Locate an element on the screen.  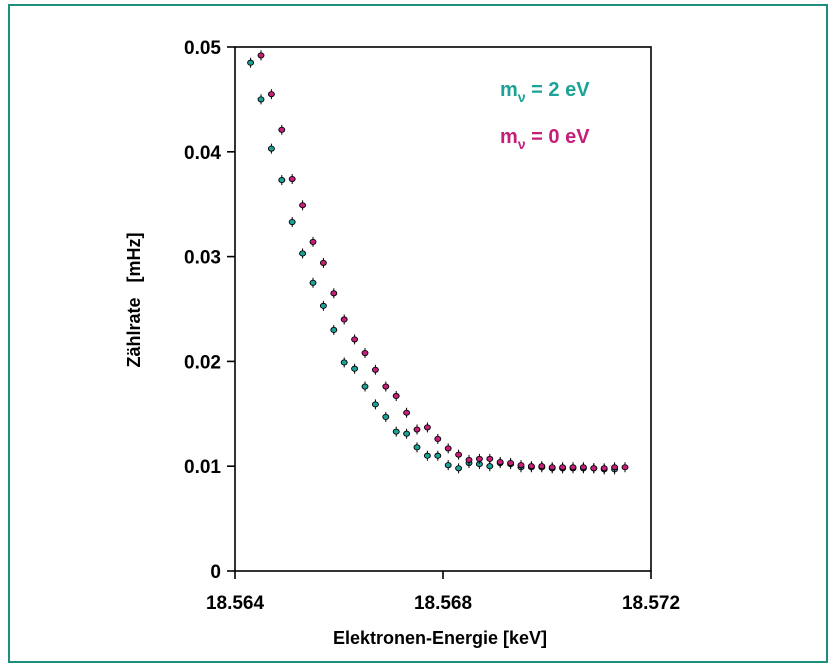
y-tick-label: 0.02 is located at coordinates (202, 362).